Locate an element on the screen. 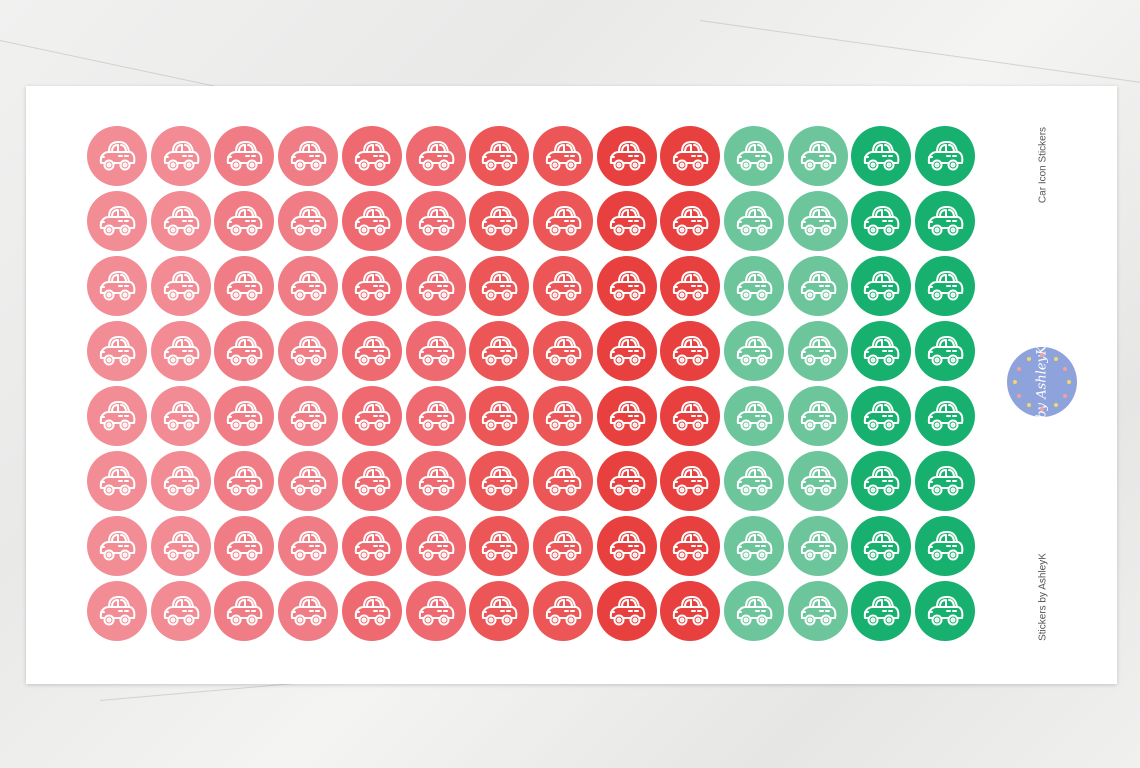  brand-logo: by AshleyK is located at coordinates (1042, 382).